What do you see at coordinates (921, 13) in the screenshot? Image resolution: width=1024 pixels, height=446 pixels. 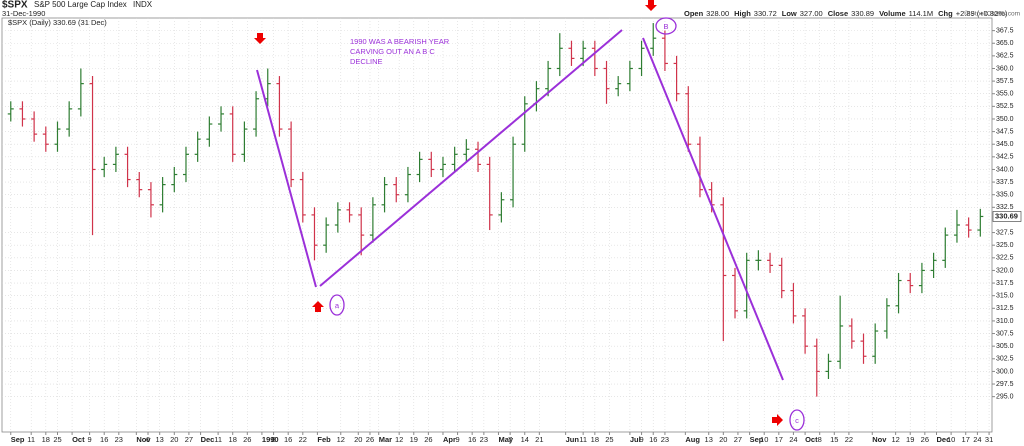 I see `quote-value: 114.1M` at bounding box center [921, 13].